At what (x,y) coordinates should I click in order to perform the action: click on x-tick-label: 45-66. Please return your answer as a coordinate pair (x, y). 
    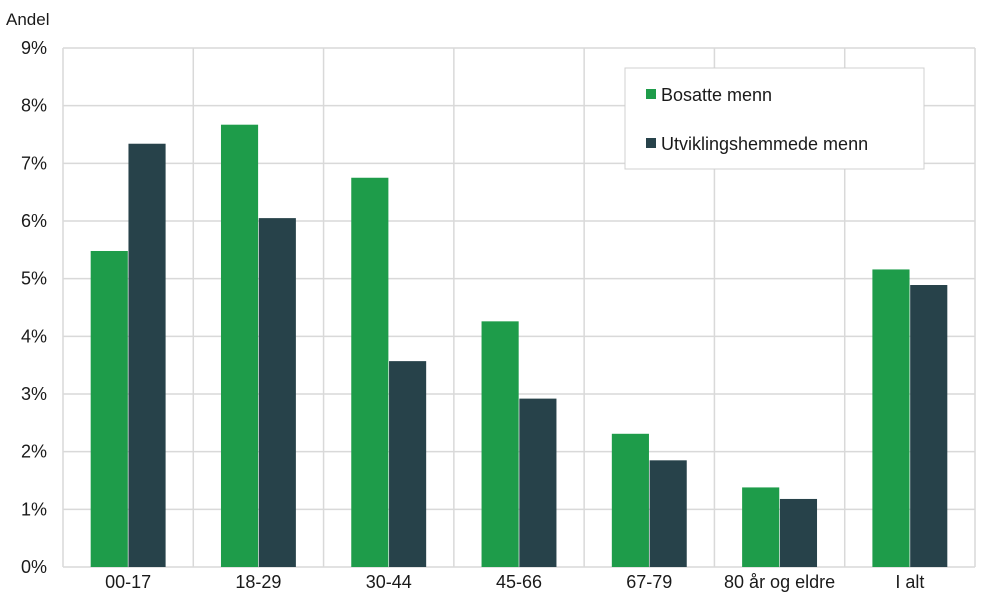
    Looking at the image, I should click on (519, 582).